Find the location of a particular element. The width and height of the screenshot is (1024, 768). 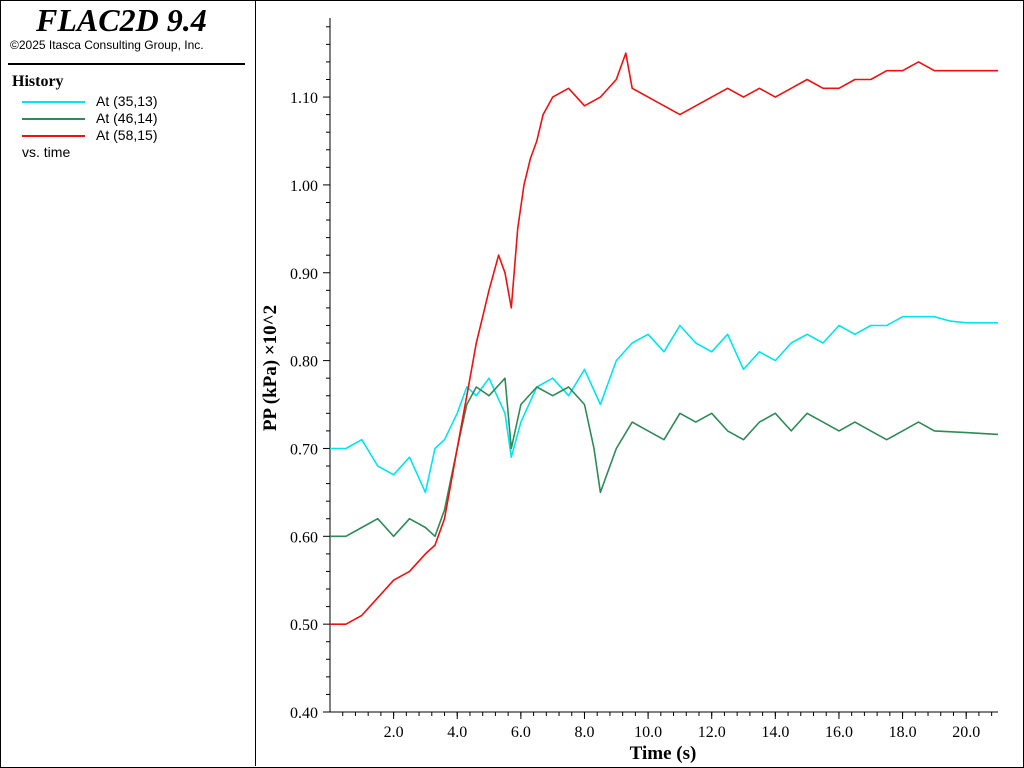

y-tick-label: 0.50 is located at coordinates (304, 625).